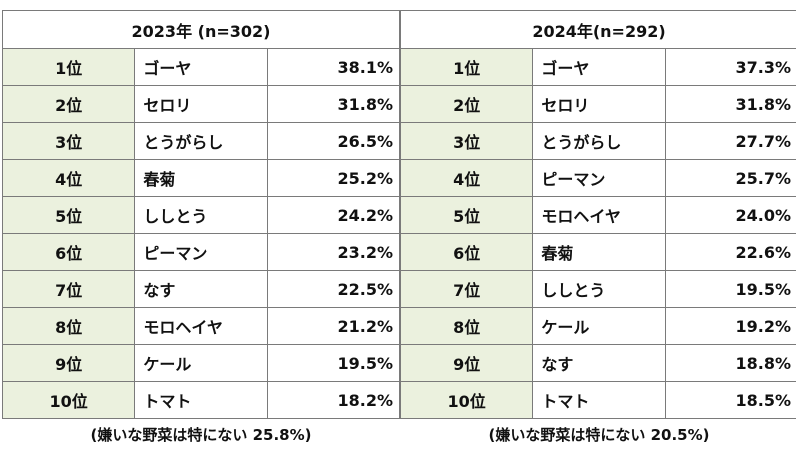 The image size is (796, 459). Describe the element at coordinates (333, 215) in the screenshot. I see `percent-cell: 24.2%` at that location.